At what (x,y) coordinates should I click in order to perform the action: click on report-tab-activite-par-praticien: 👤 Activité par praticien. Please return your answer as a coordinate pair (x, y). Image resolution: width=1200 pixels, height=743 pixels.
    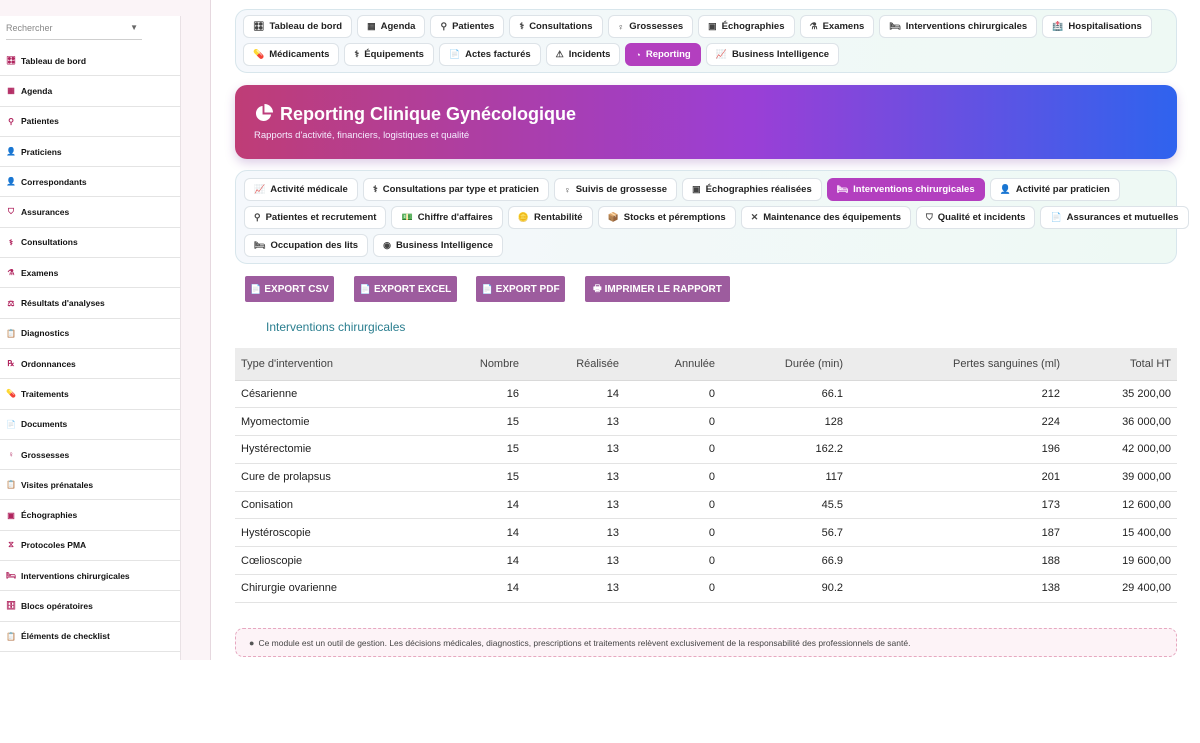
    Looking at the image, I should click on (1054, 189).